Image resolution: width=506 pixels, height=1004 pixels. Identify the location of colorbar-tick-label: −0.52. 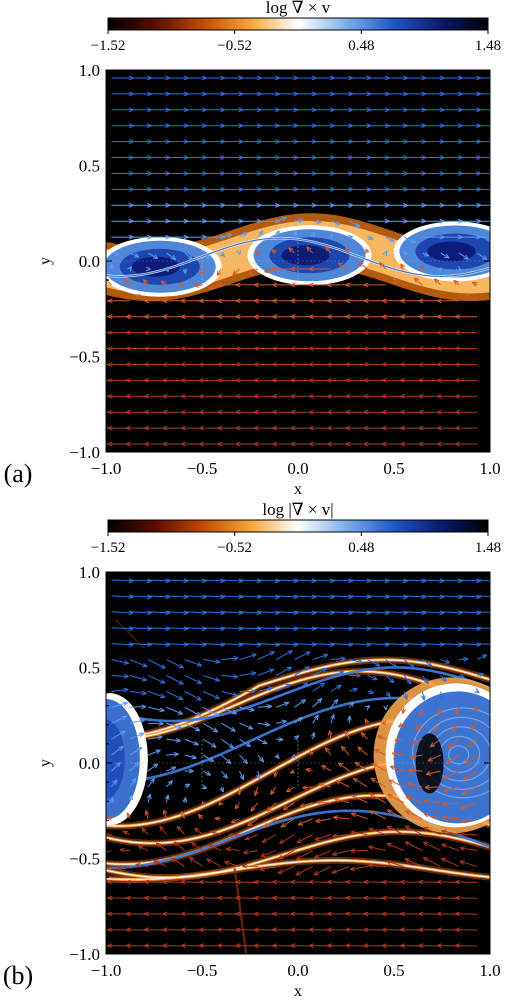
(234, 46).